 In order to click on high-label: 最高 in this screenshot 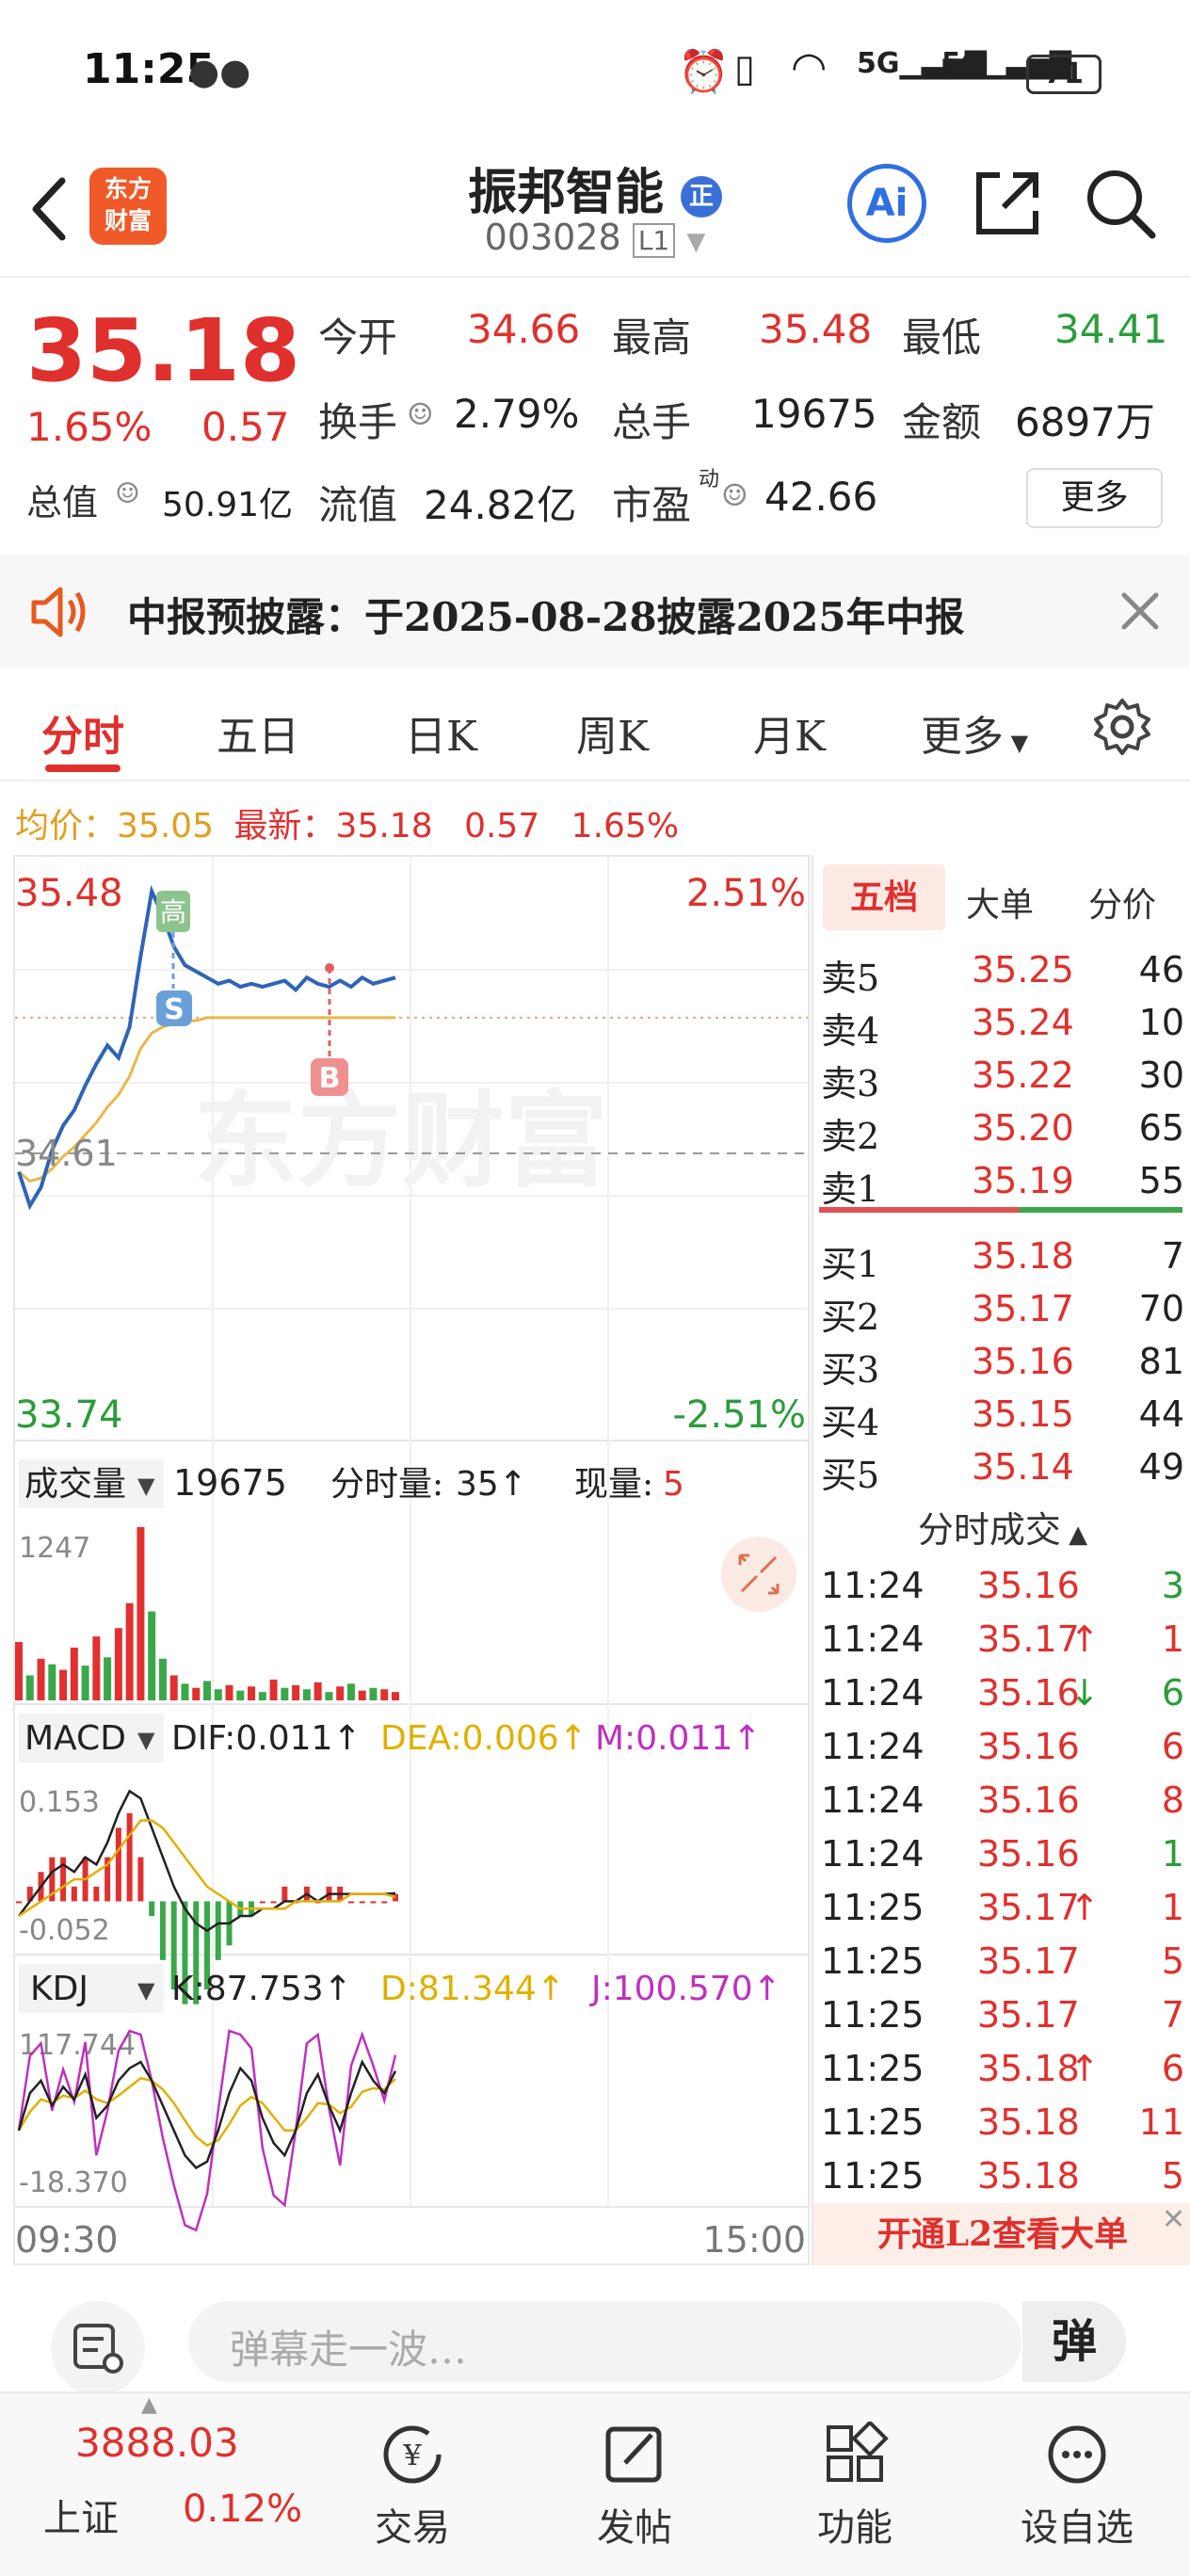, I will do `click(652, 337)`.